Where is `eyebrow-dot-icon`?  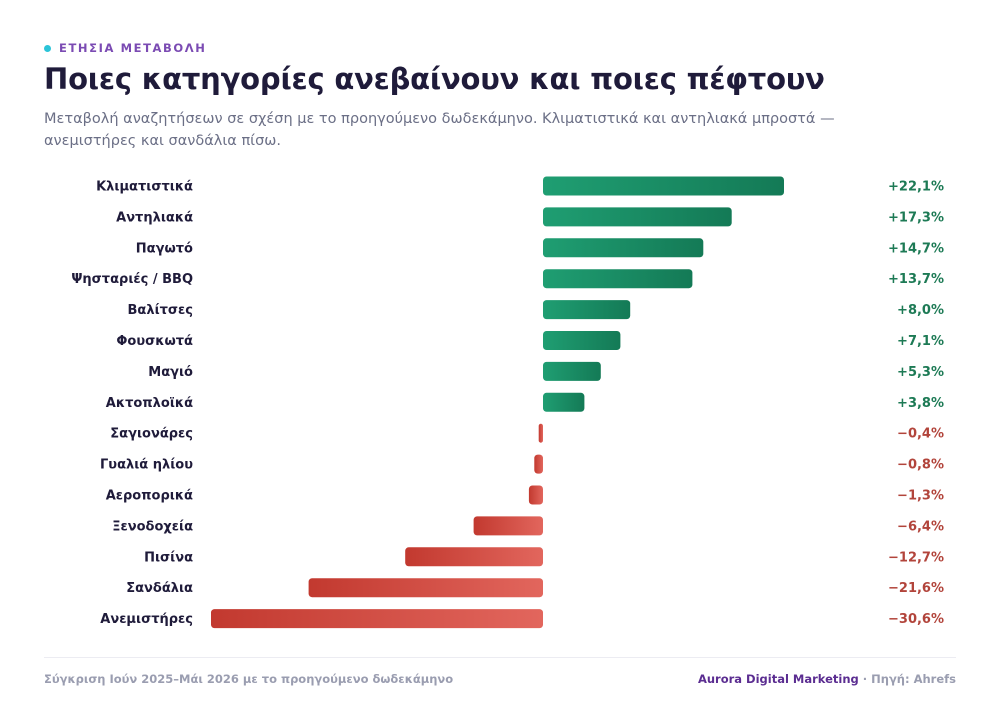 eyebrow-dot-icon is located at coordinates (47, 48).